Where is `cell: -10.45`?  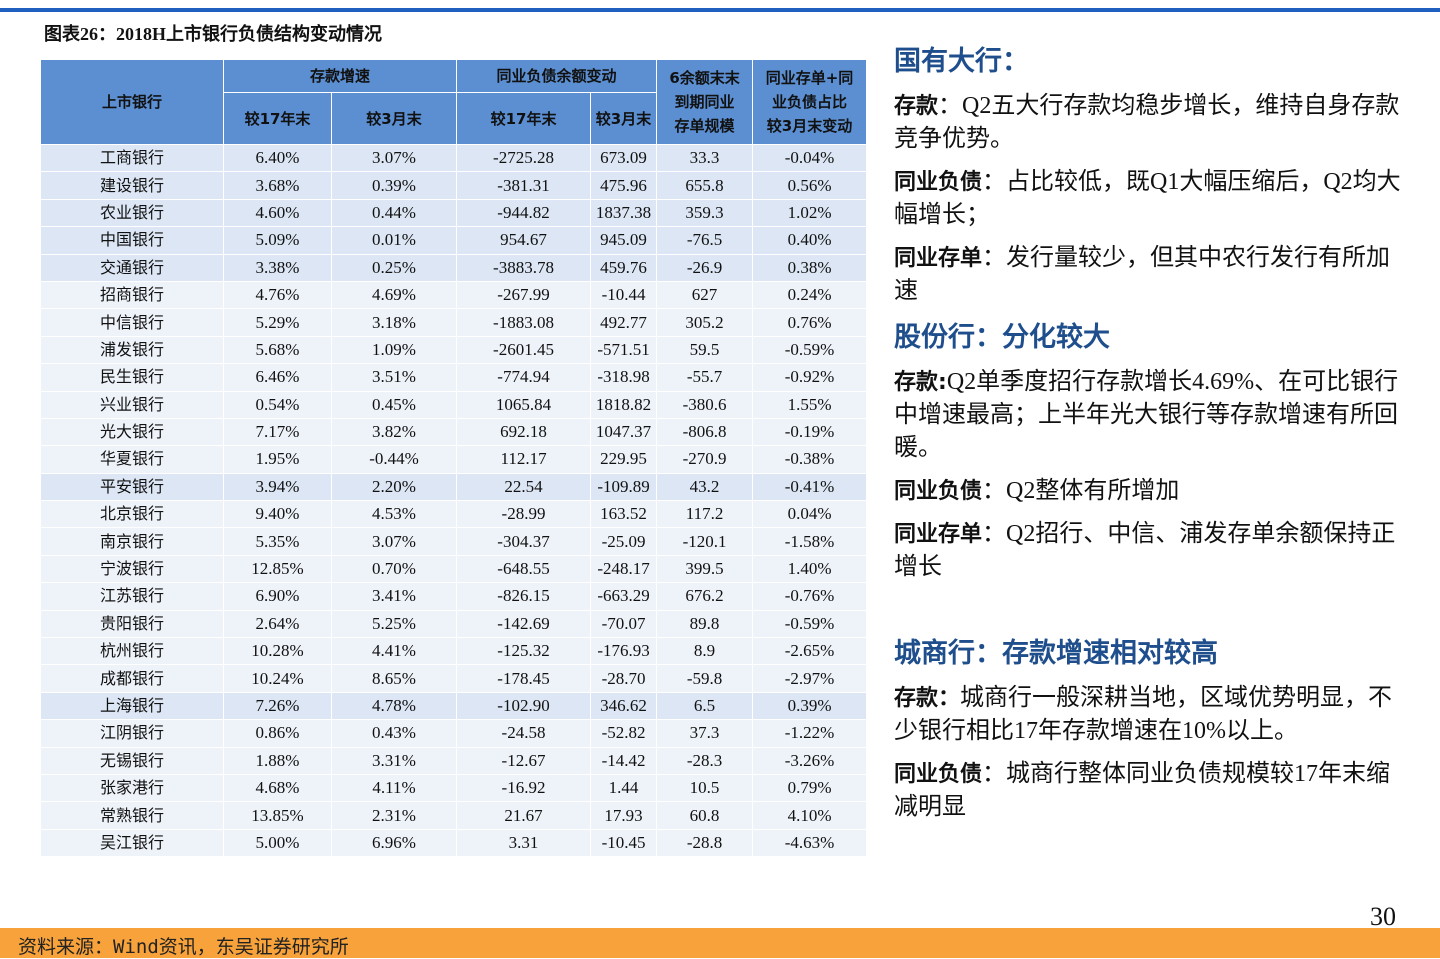 cell: -10.45 is located at coordinates (624, 843).